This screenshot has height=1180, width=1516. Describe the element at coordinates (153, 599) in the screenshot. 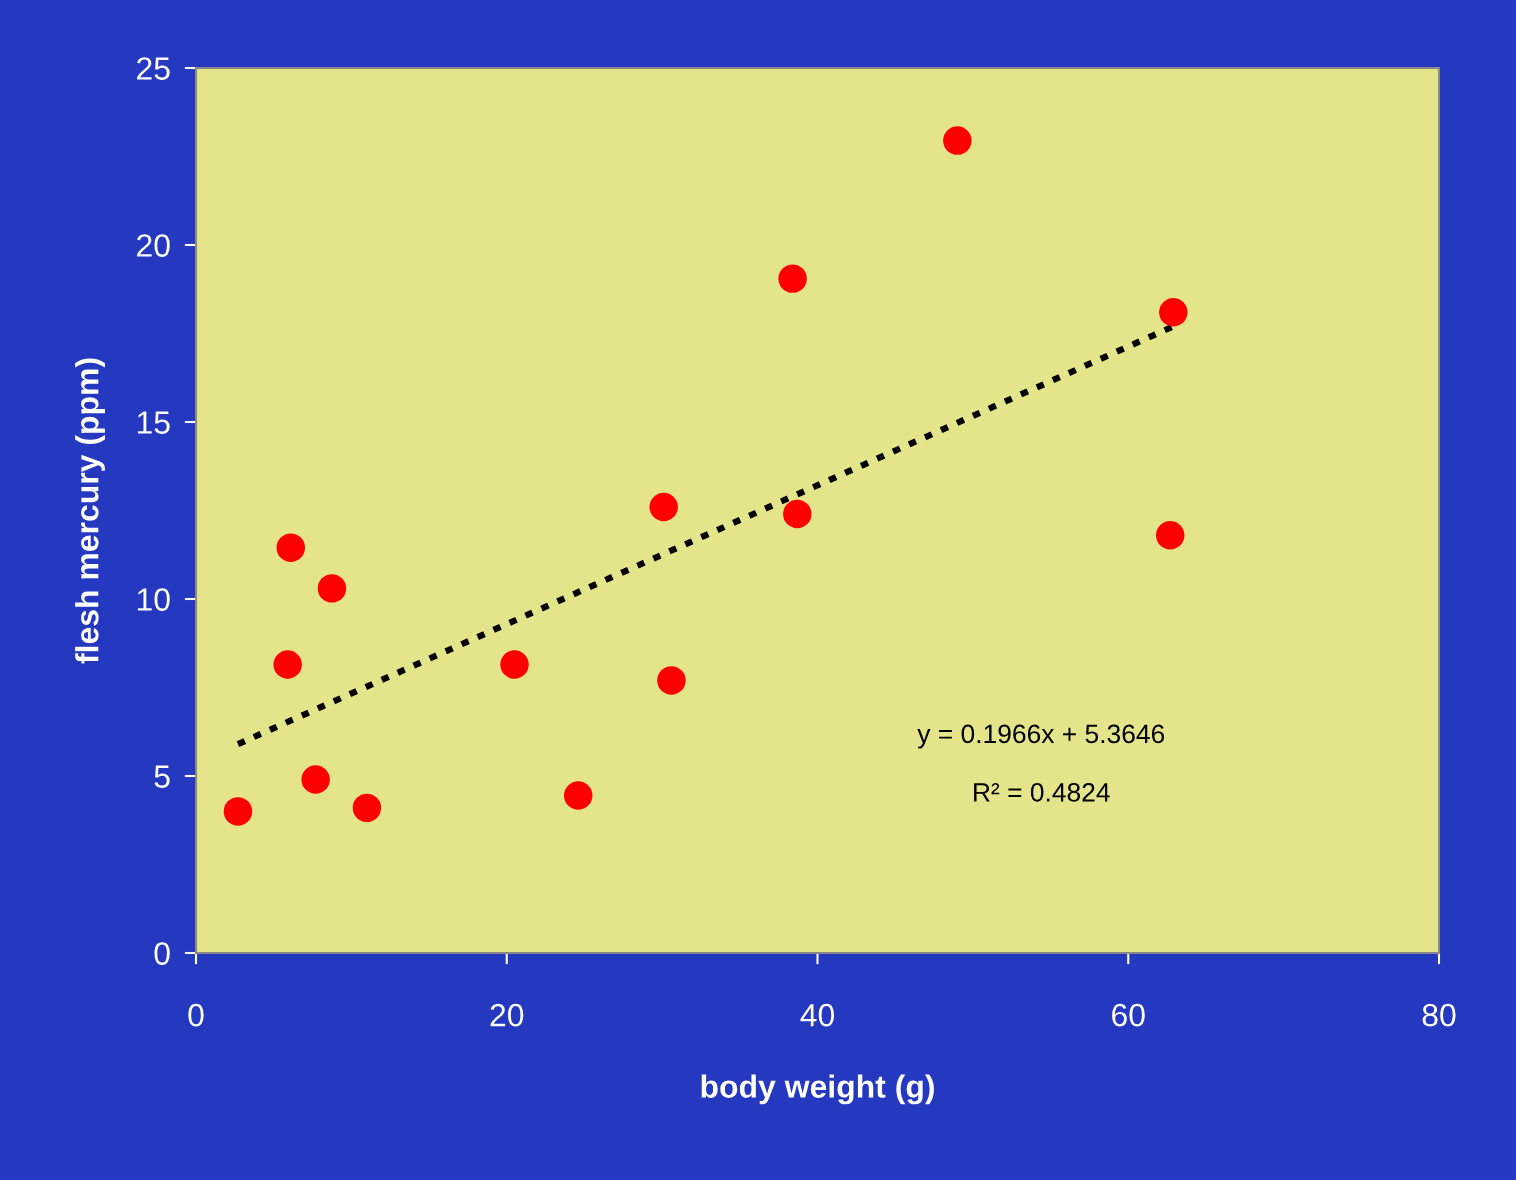

I see `y-tick-label: 10` at that location.